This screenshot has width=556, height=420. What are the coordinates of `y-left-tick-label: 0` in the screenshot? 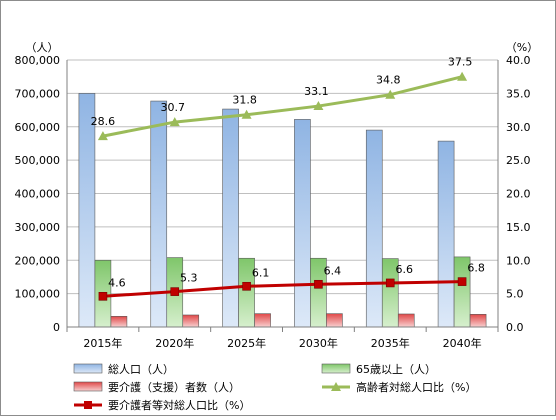 It's located at (56, 327).